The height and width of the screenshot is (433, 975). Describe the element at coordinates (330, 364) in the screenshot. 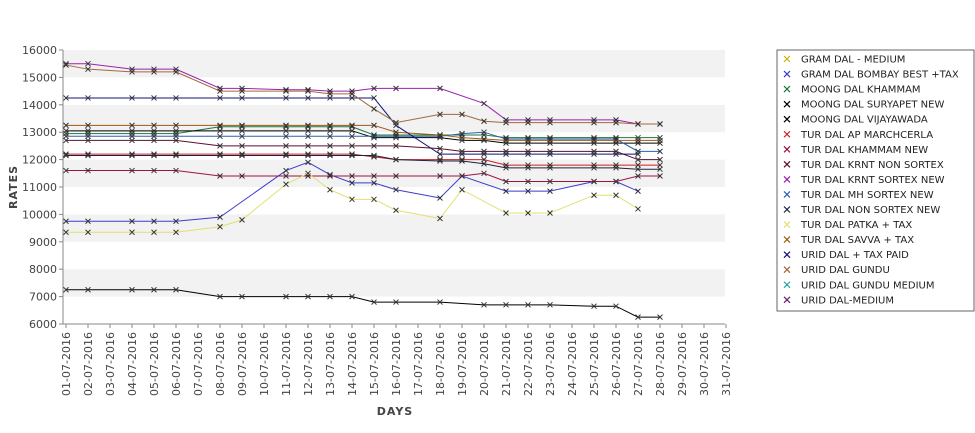

I see `x-tick-label: 13-07-2016` at that location.